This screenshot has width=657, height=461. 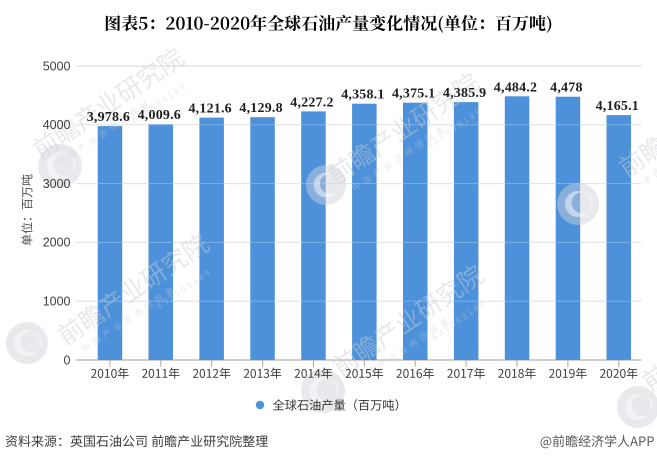 I want to click on svg-text: 4,478, so click(x=566, y=88).